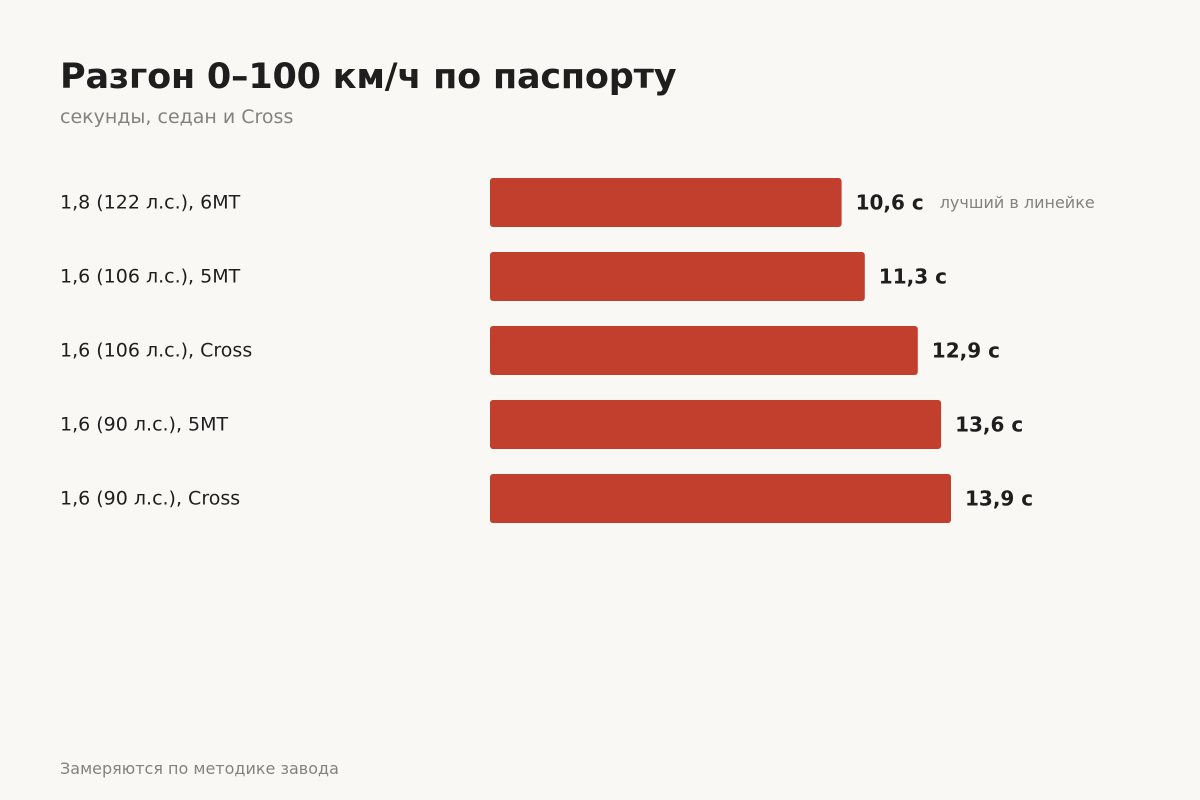 The height and width of the screenshot is (800, 1200). Describe the element at coordinates (368, 77) in the screenshot. I see `chart-title: Разгон 0–100 км/ч по паспорту` at that location.